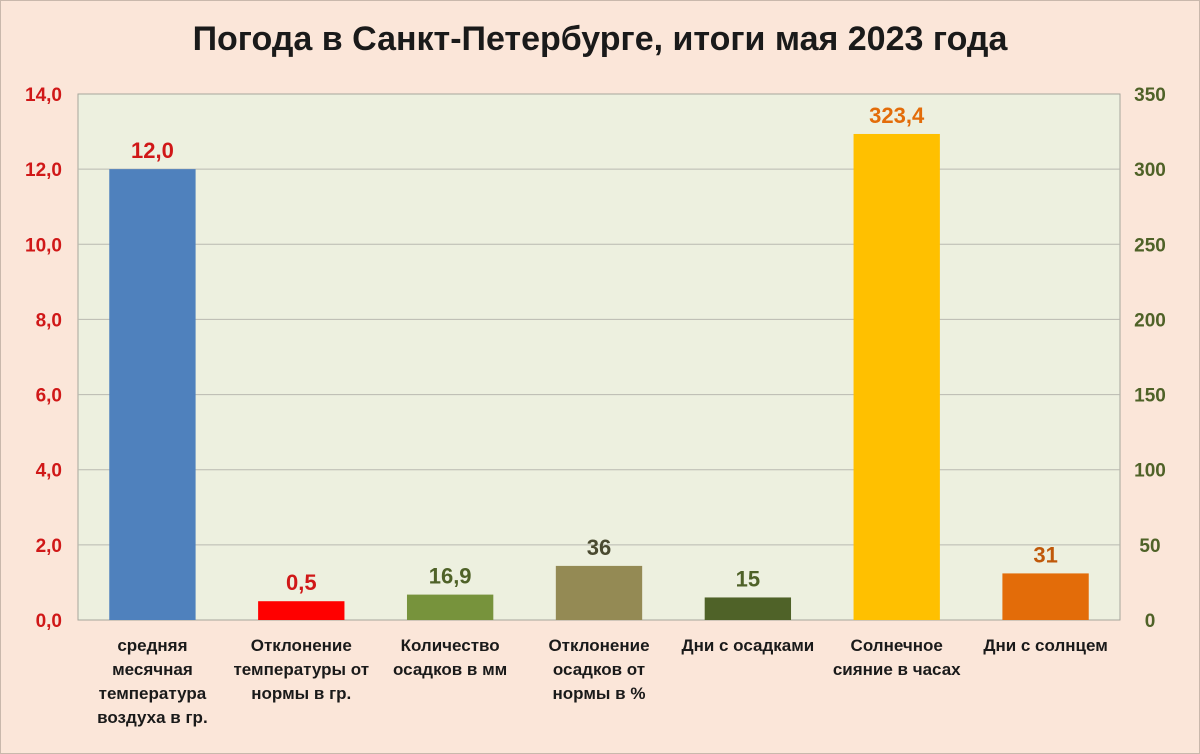  What do you see at coordinates (49, 546) in the screenshot?
I see `left-axis-tick-label: 2,0` at bounding box center [49, 546].